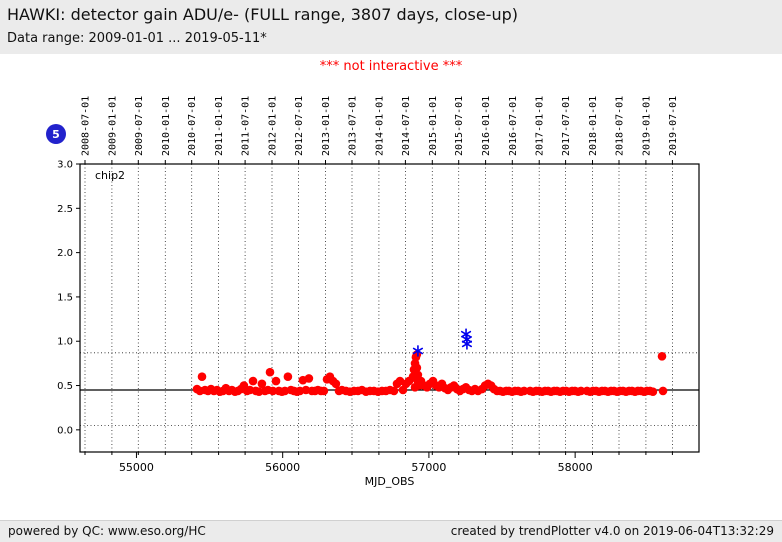 The width and height of the screenshot is (782, 542). I want to click on footer-qc-link: powered by QC: www.eso.org/HC, so click(107, 531).